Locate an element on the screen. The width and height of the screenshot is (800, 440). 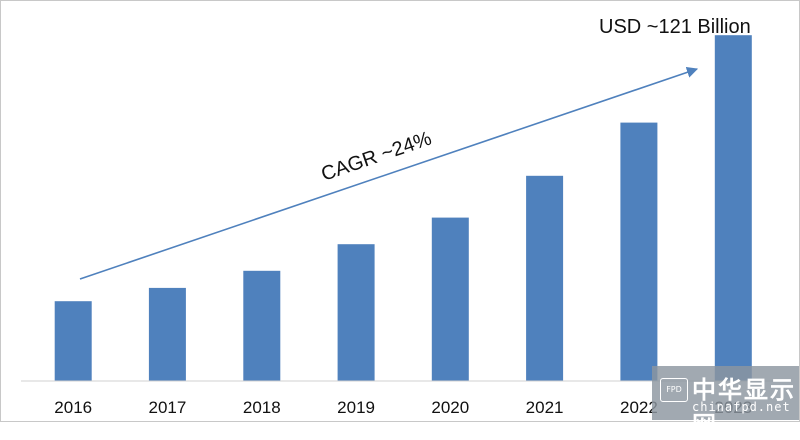
x-tick-label-2019: 2019 is located at coordinates (356, 407).